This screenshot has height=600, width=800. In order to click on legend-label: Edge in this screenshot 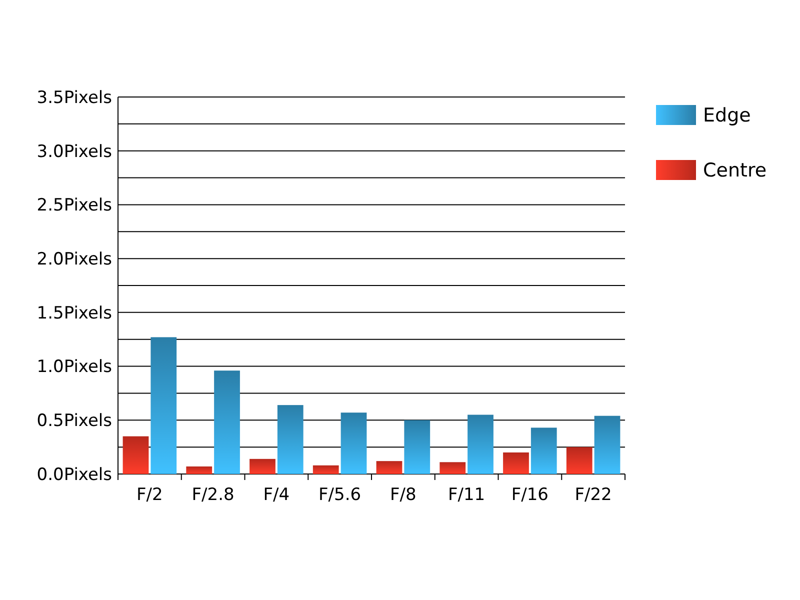, I will do `click(727, 115)`.